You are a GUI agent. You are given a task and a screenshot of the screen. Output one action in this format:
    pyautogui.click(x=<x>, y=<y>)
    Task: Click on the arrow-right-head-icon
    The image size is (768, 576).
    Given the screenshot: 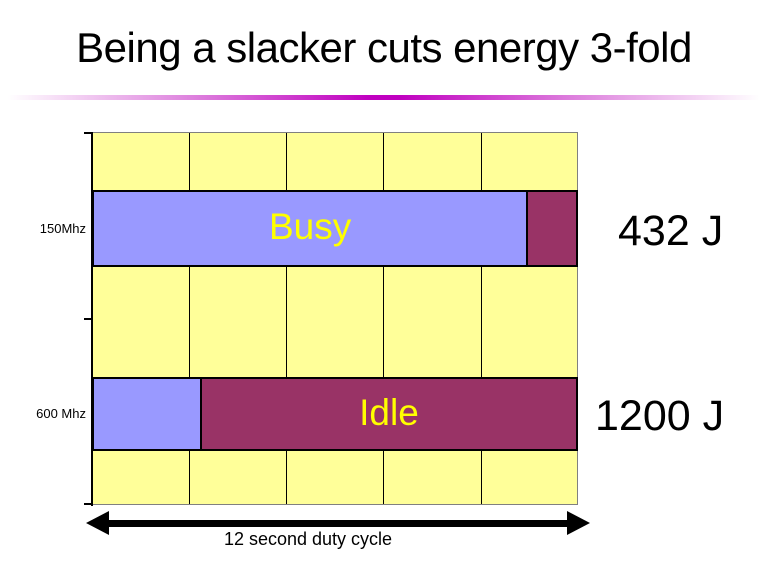 What is the action you would take?
    pyautogui.click(x=578, y=523)
    